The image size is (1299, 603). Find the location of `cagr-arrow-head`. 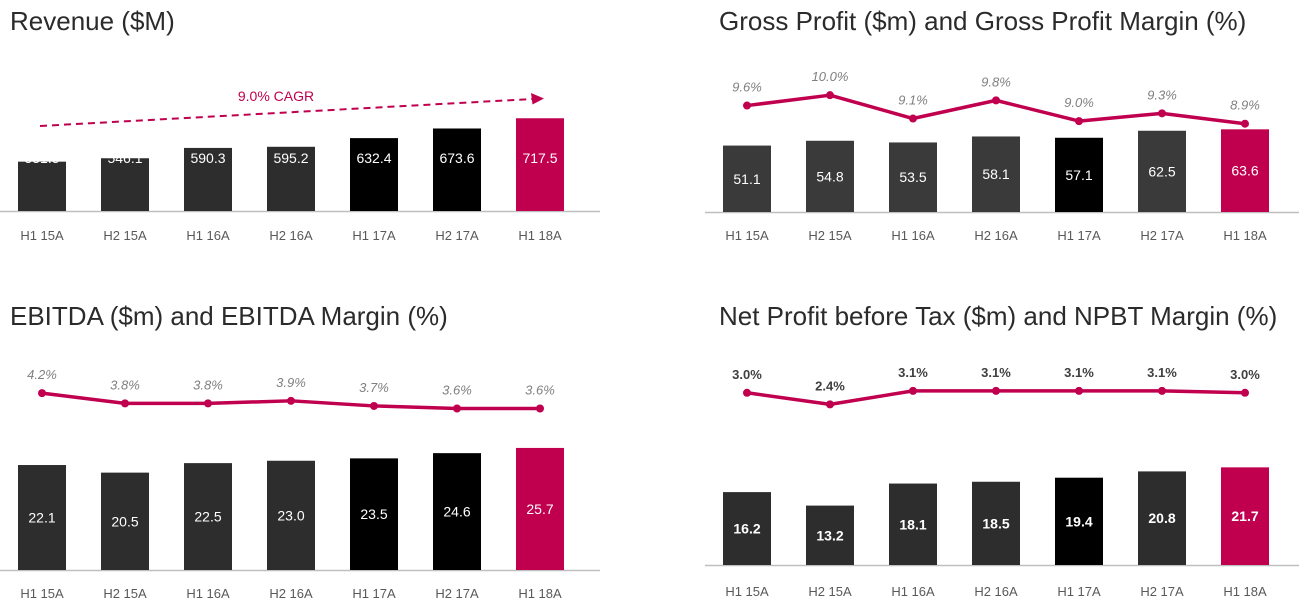

cagr-arrow-head is located at coordinates (537, 99).